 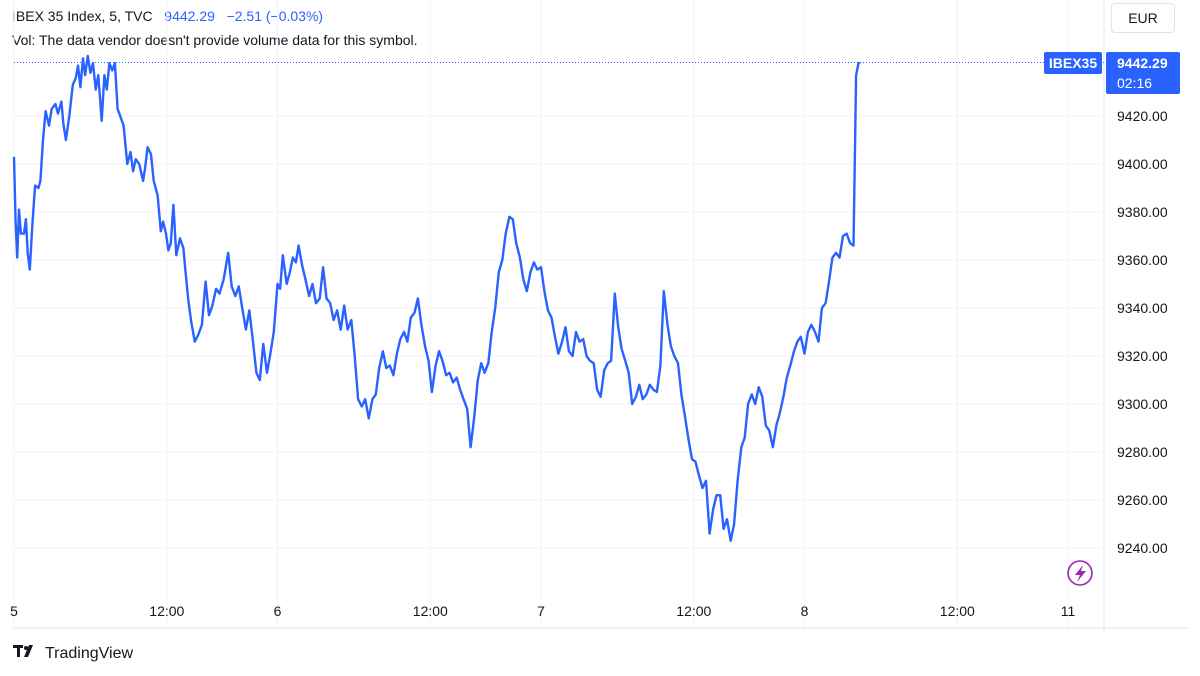 I want to click on price-tag-bg, so click(x=1143, y=73).